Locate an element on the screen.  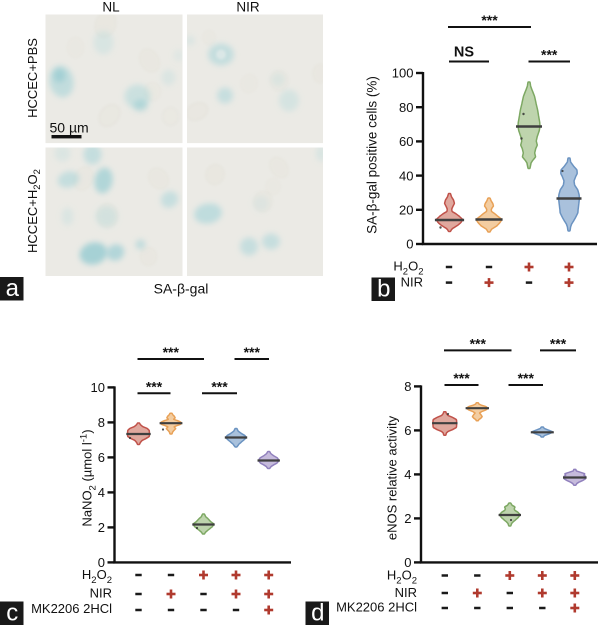
svg-text: NaNO2 (µmol l-1) is located at coordinates (88, 477).